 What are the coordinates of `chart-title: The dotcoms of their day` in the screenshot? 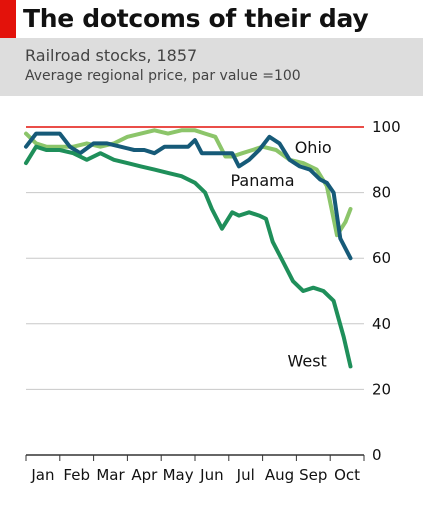 It's located at (196, 18).